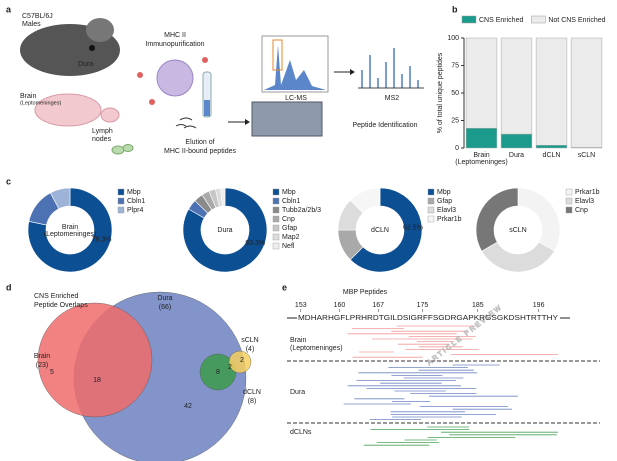 Image resolution: width=617 pixels, height=461 pixels. I want to click on workflow-label: MHC II, so click(175, 35).